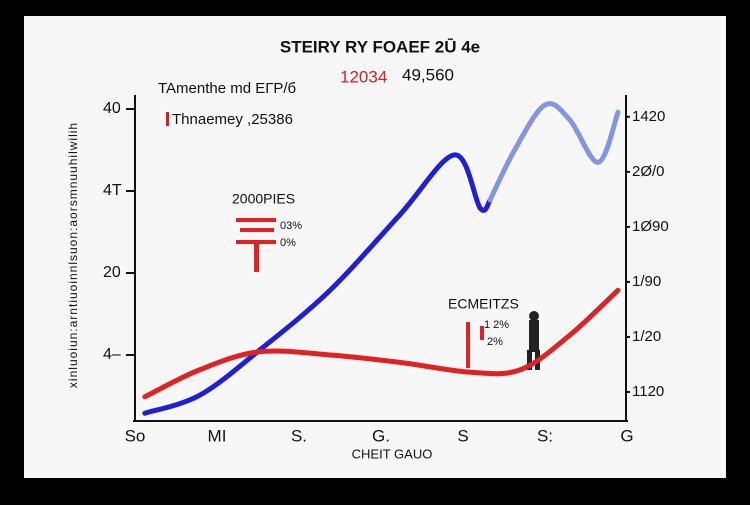 This screenshot has height=505, width=750. I want to click on y-tick-label: 4T, so click(112, 190).